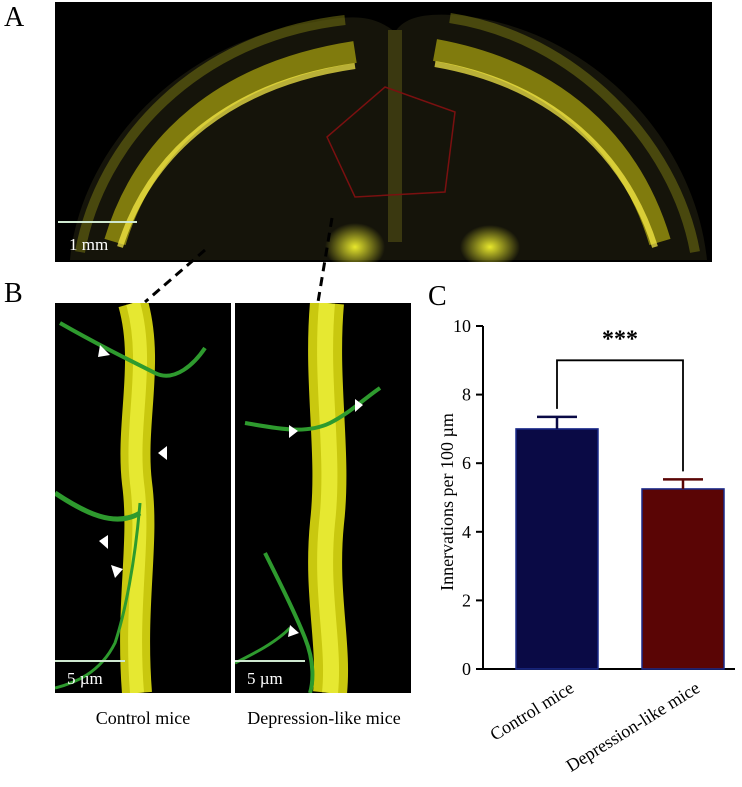 Image resolution: width=742 pixels, height=787 pixels. Describe the element at coordinates (437, 296) in the screenshot. I see `panel-c-label: C` at that location.